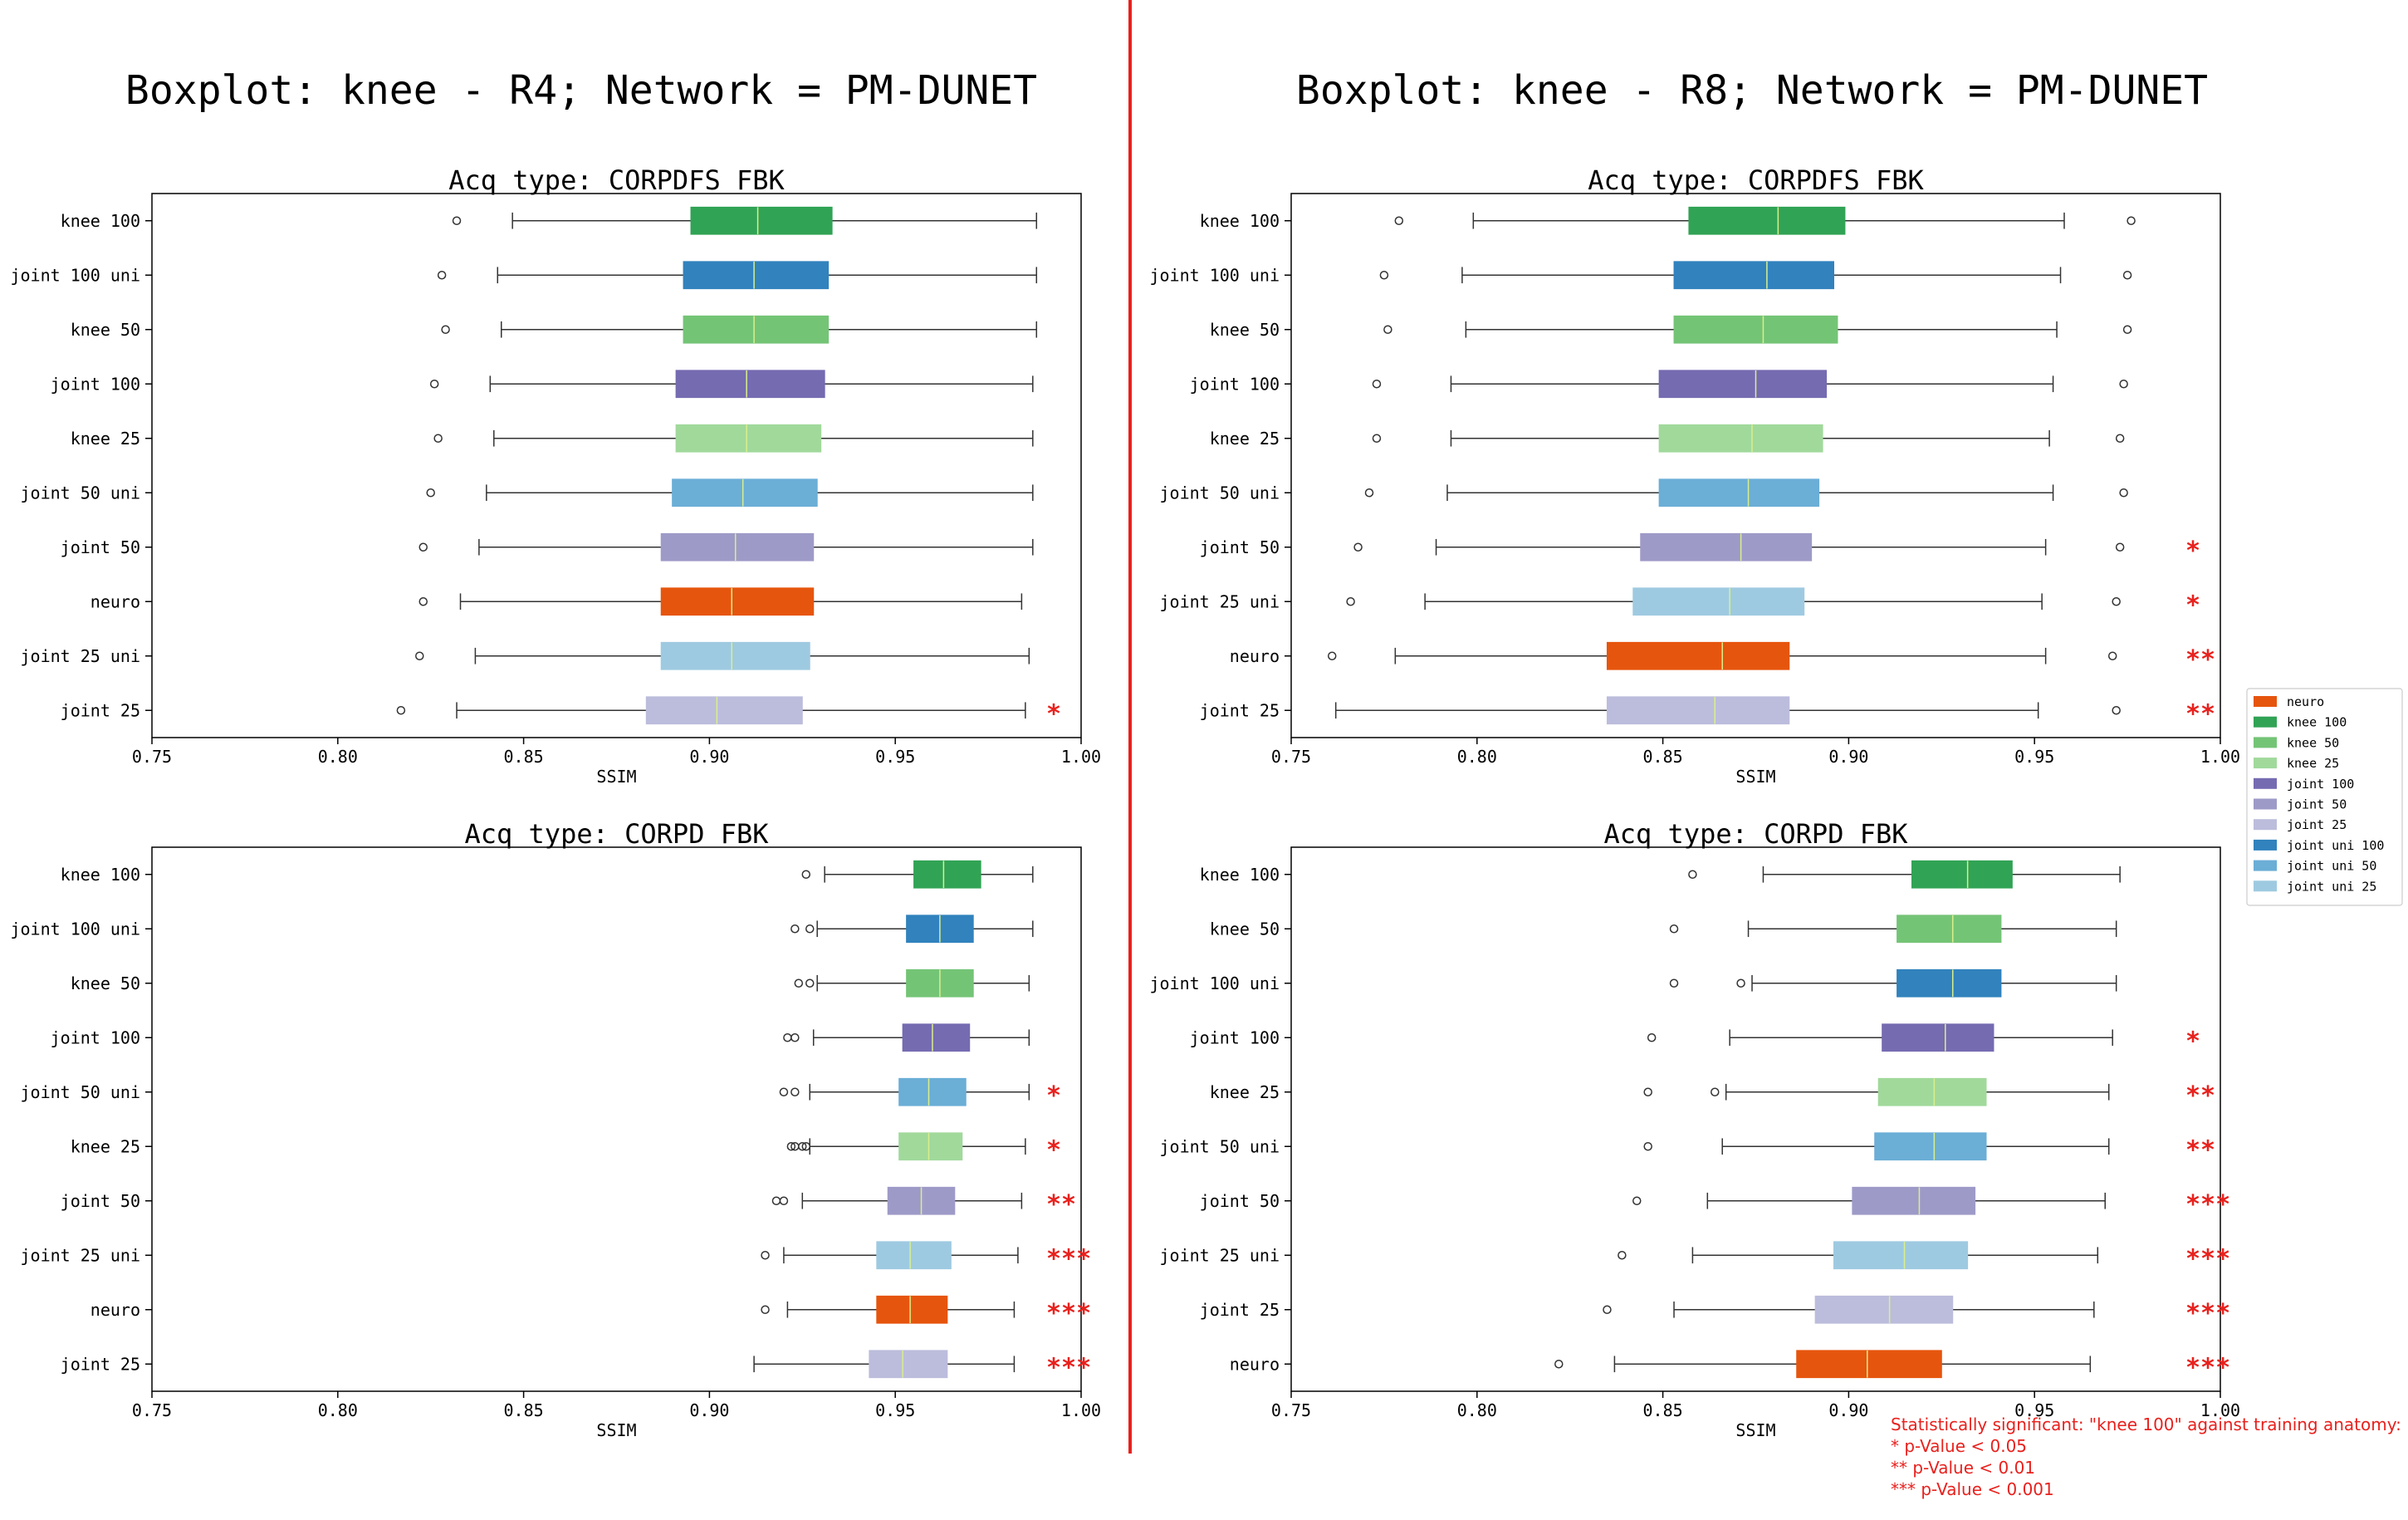 The image size is (2408, 1520). Describe the element at coordinates (1235, 1037) in the screenshot. I see `y-tick-label: joint 100` at that location.